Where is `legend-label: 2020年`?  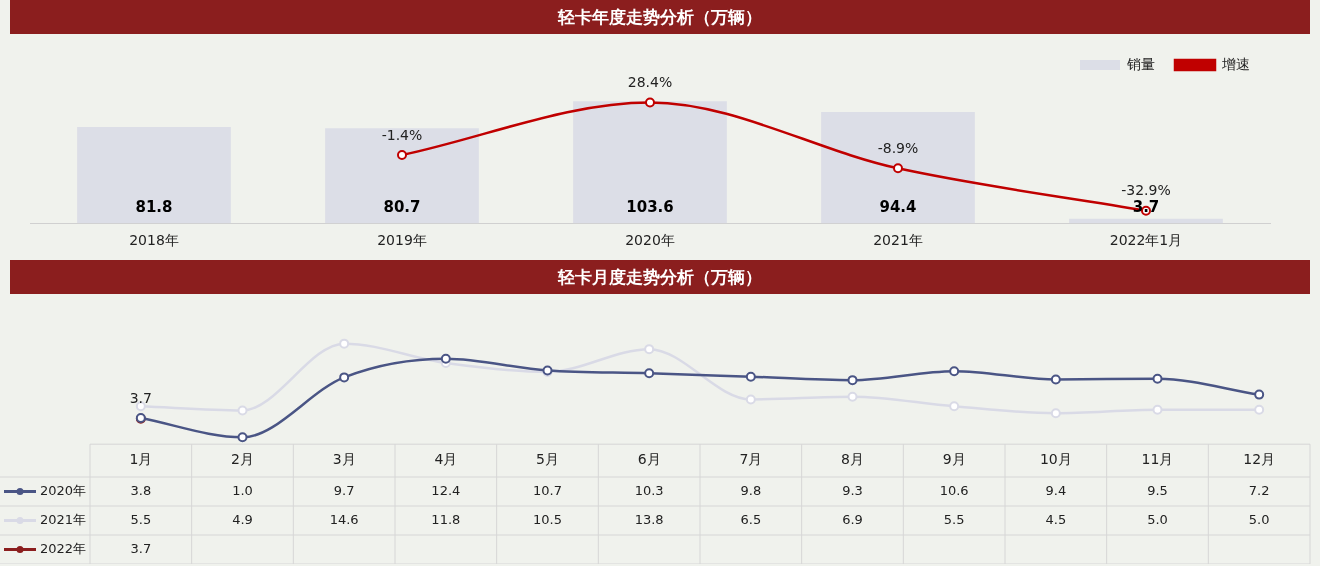
legend-label: 2020年 is located at coordinates (63, 490).